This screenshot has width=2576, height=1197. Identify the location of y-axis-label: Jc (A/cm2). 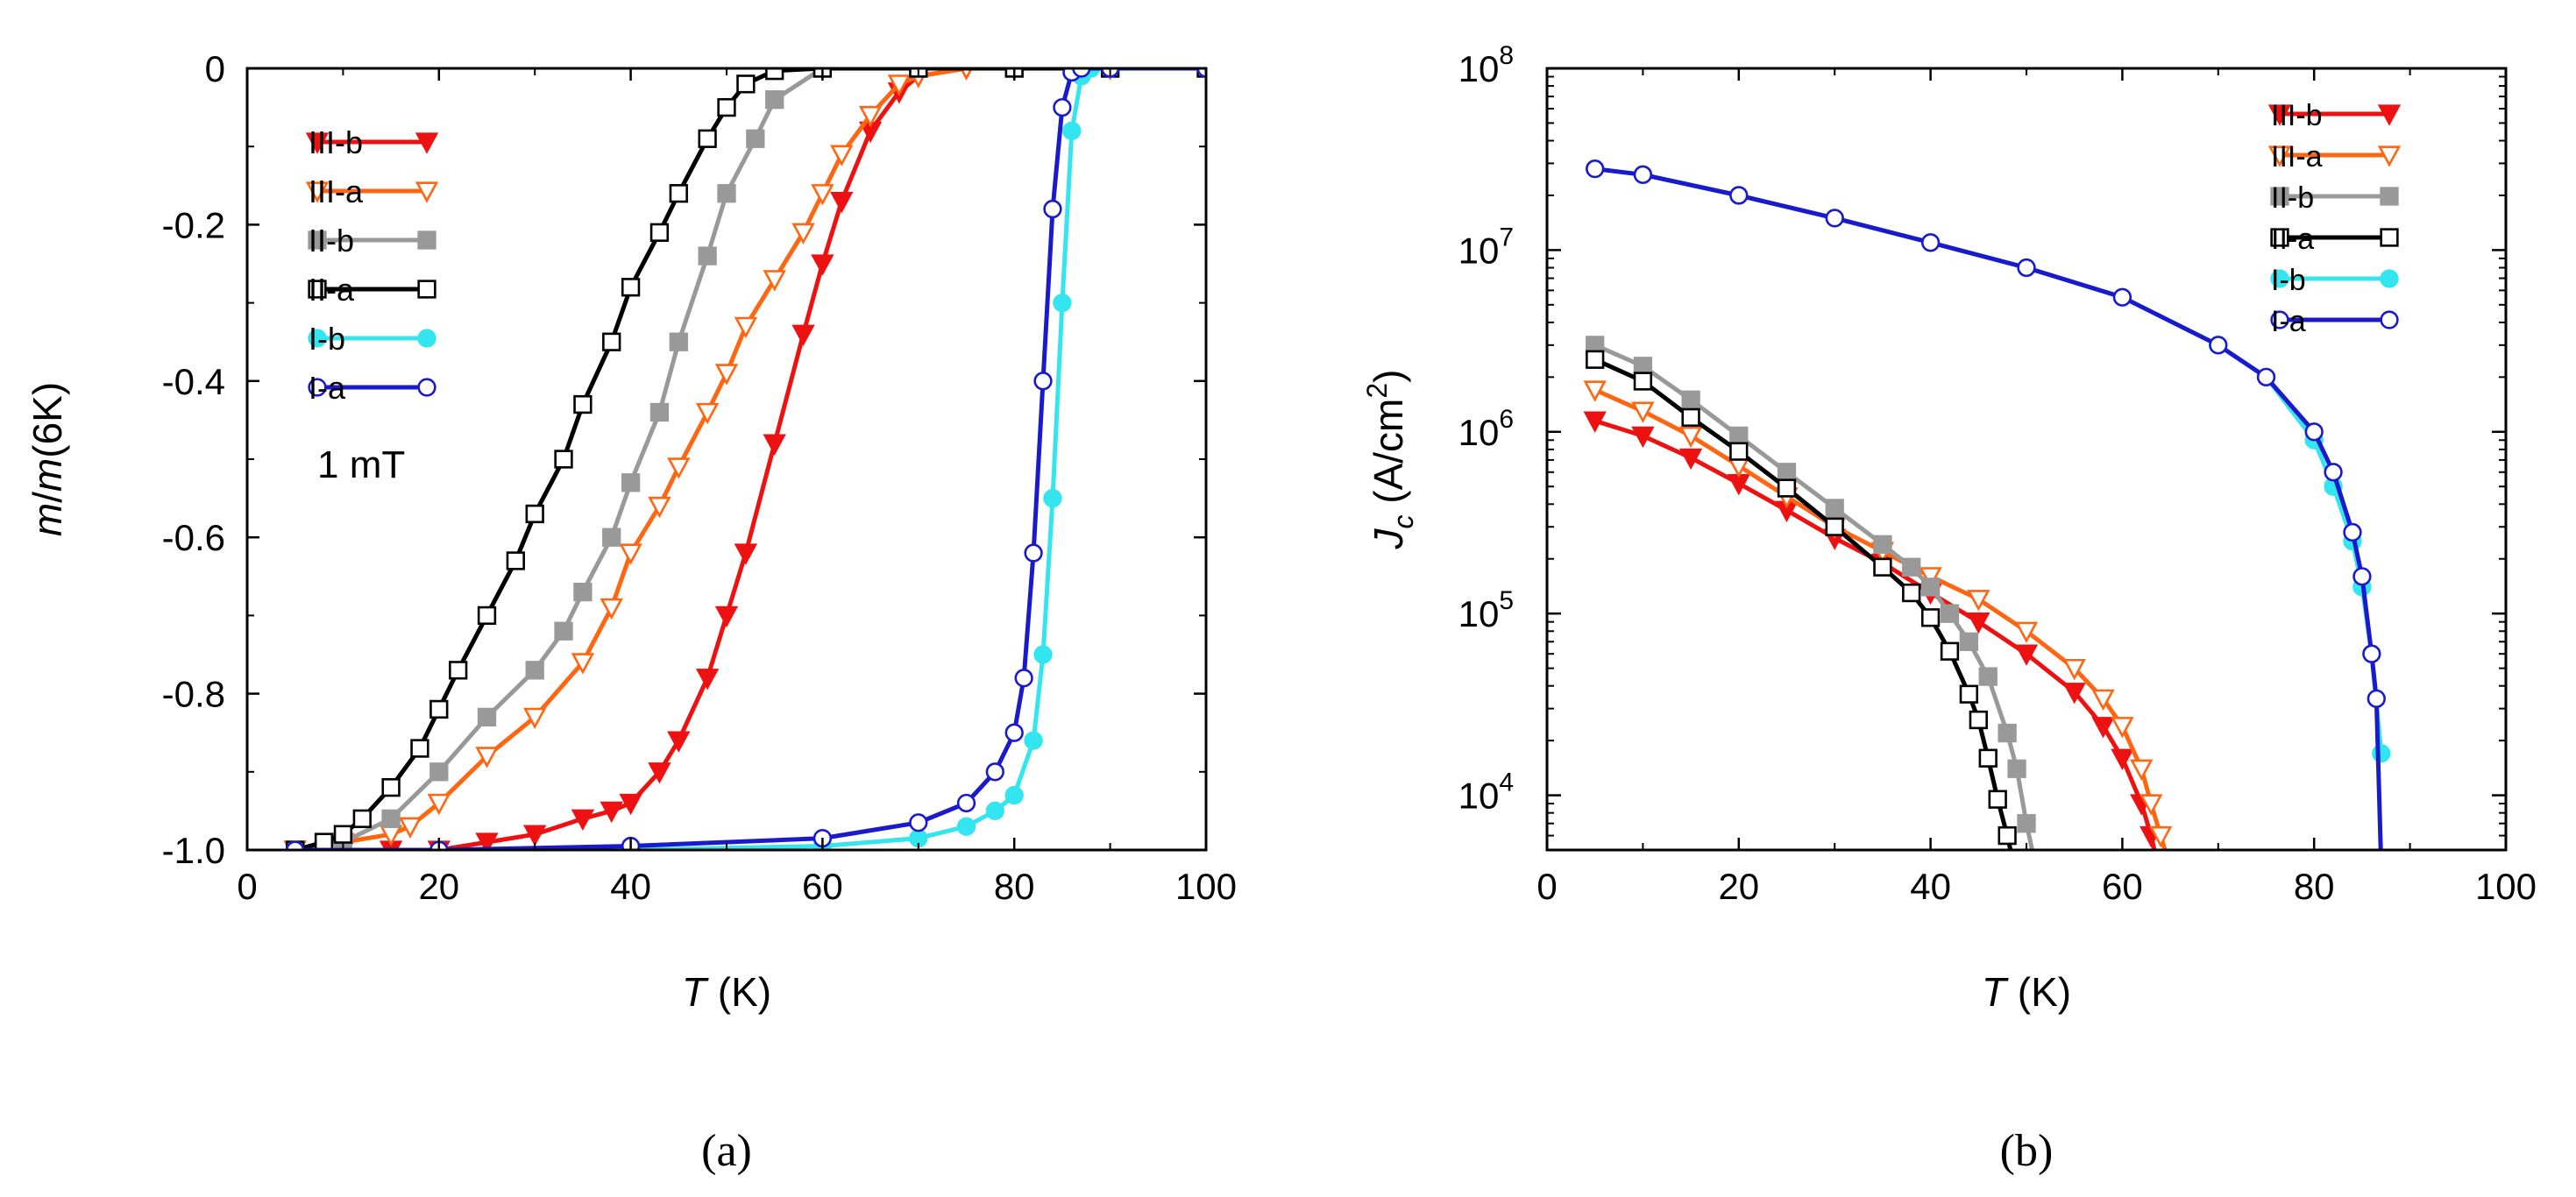
(1390, 459).